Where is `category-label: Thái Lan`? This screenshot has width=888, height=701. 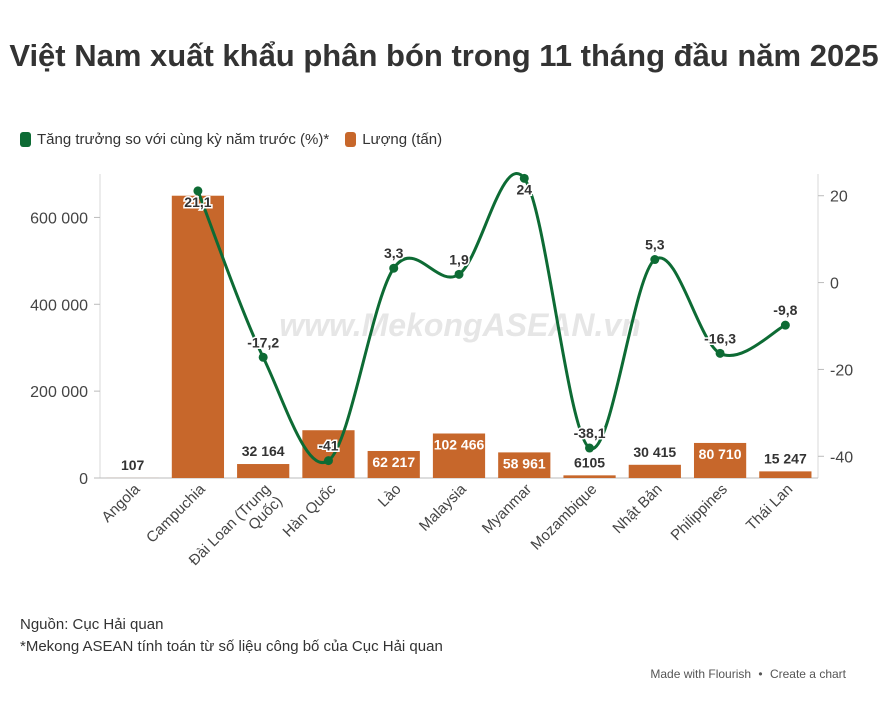 category-label: Thái Lan is located at coordinates (769, 507).